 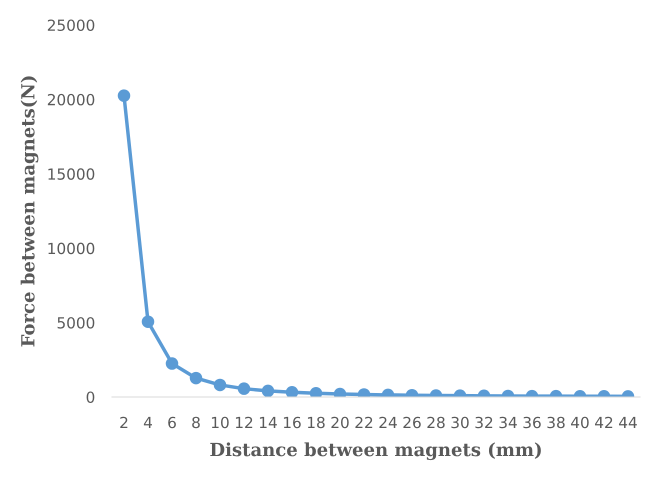 What do you see at coordinates (244, 422) in the screenshot?
I see `x-tick-label: 12` at bounding box center [244, 422].